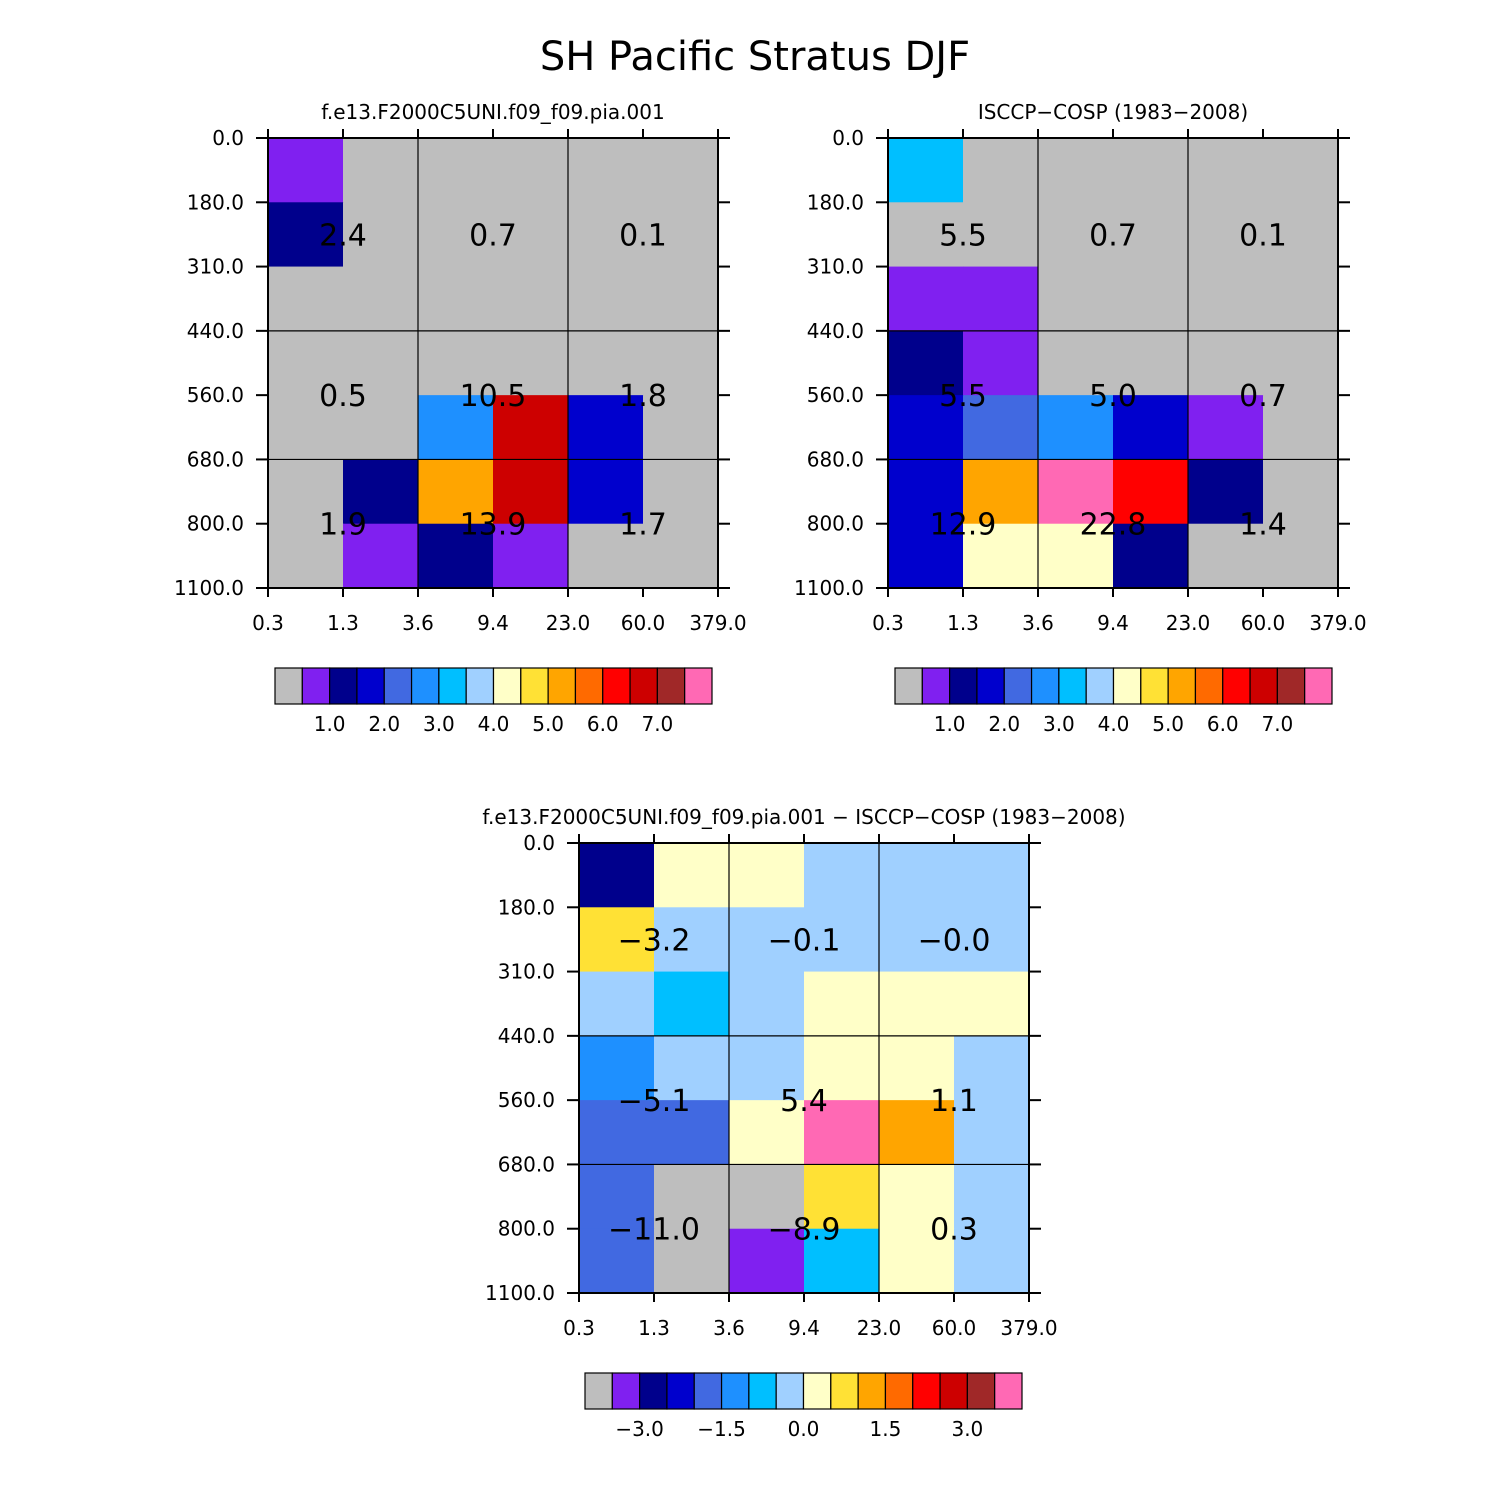 The height and width of the screenshot is (1510, 1510). Describe the element at coordinates (954, 940) in the screenshot. I see `value-label: −0.0` at that location.